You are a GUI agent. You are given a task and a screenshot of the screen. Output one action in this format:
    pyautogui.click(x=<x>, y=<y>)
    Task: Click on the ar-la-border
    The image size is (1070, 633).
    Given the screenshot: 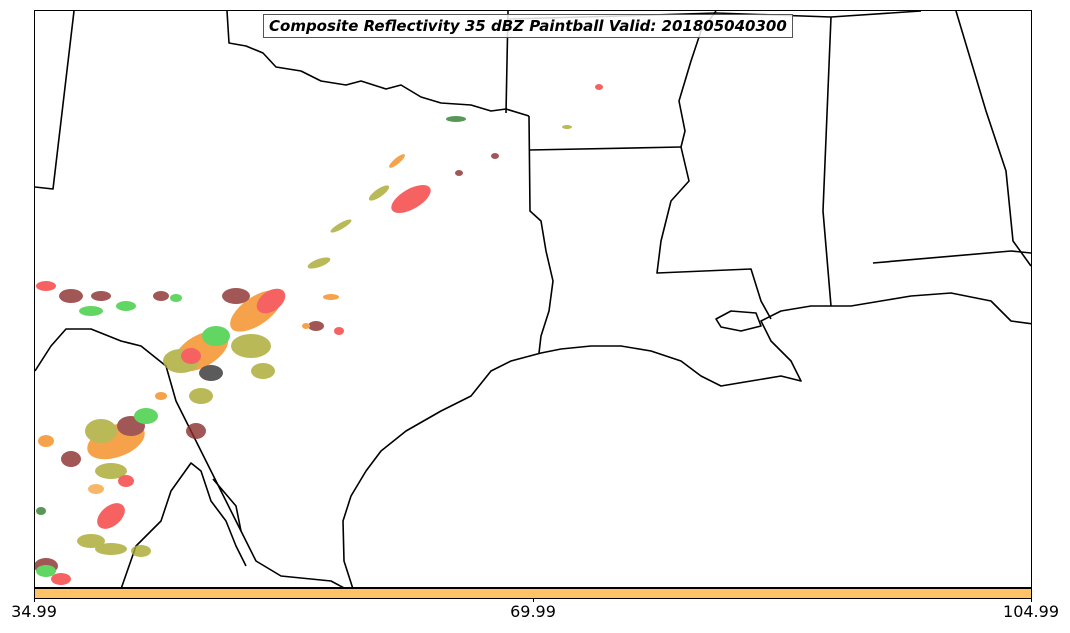 What is the action you would take?
    pyautogui.click(x=605, y=148)
    